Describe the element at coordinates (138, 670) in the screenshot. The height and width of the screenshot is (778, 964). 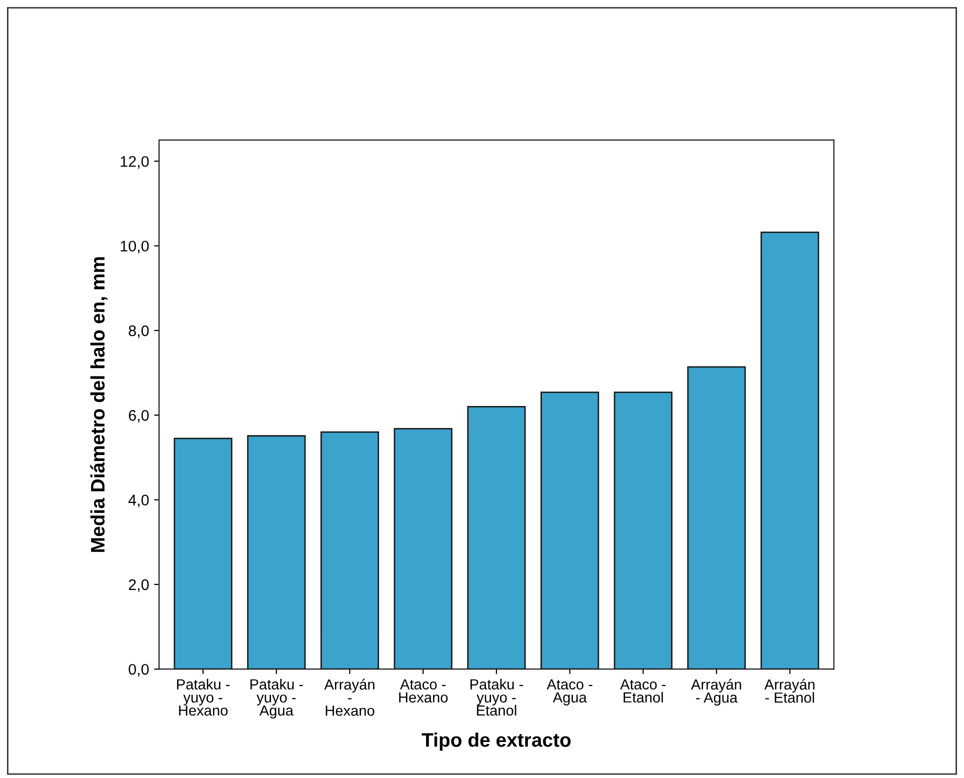
I see `y-tick-label: 0,0` at that location.